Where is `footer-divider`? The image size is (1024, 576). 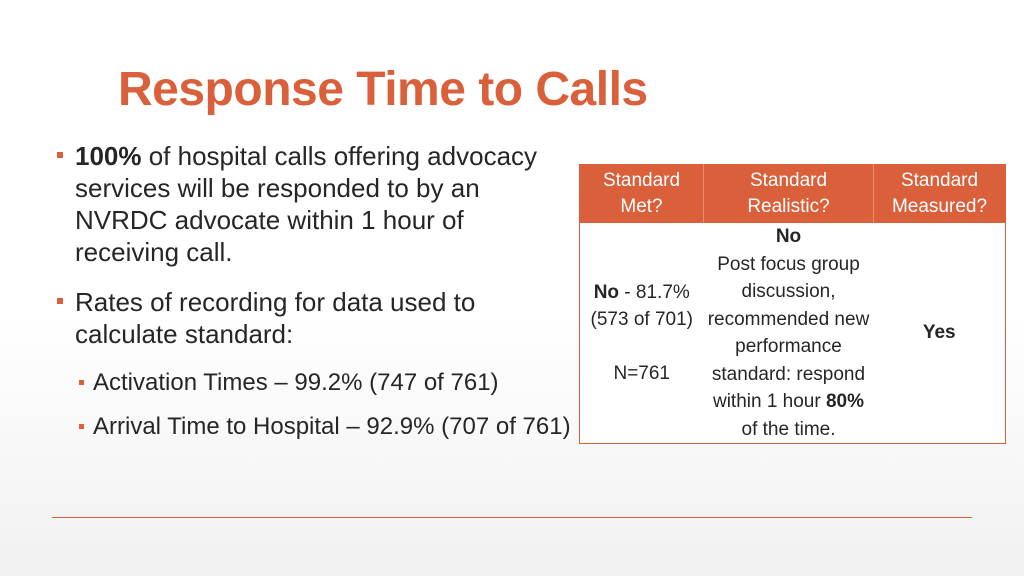 footer-divider is located at coordinates (512, 517).